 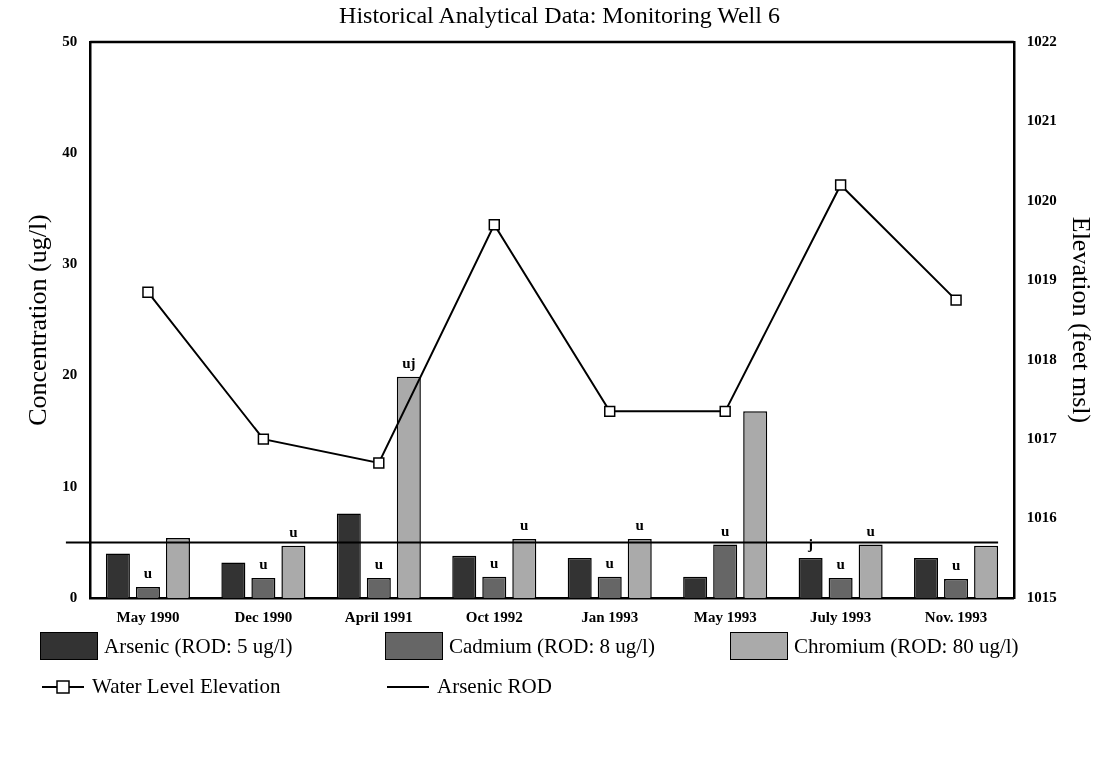 What do you see at coordinates (1041, 596) in the screenshot?
I see `y2-tick-label: 1015` at bounding box center [1041, 596].